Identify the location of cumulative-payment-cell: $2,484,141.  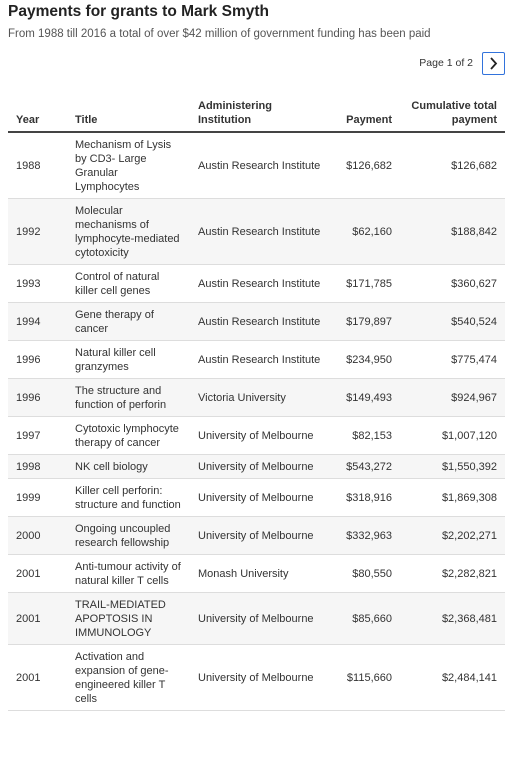
(452, 677).